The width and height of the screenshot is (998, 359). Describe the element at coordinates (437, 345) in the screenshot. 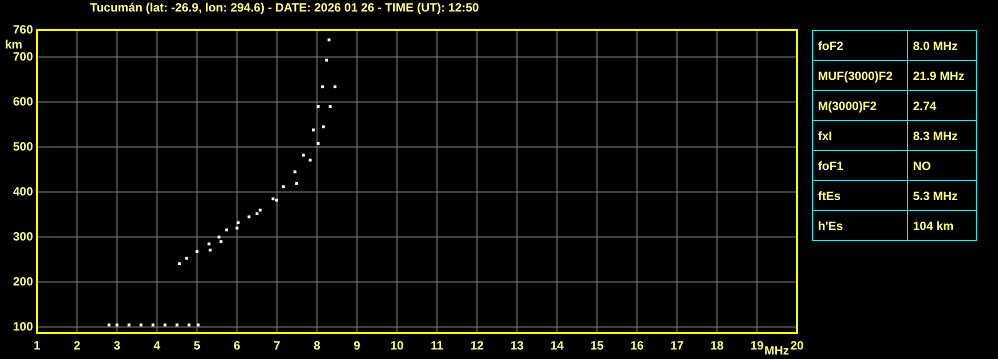

I see `x-tick-label: 11` at that location.